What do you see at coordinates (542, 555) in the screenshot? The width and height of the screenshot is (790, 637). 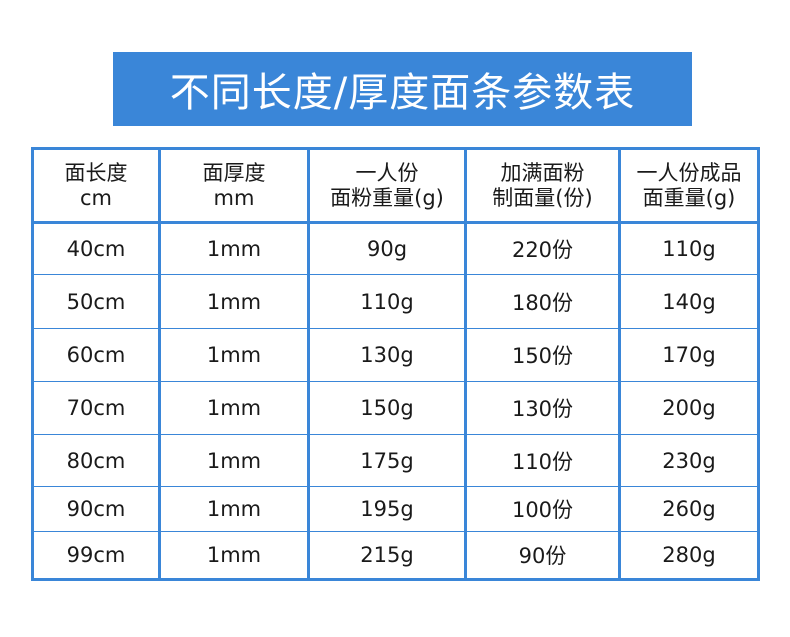 I see `table-cell: 90份` at bounding box center [542, 555].